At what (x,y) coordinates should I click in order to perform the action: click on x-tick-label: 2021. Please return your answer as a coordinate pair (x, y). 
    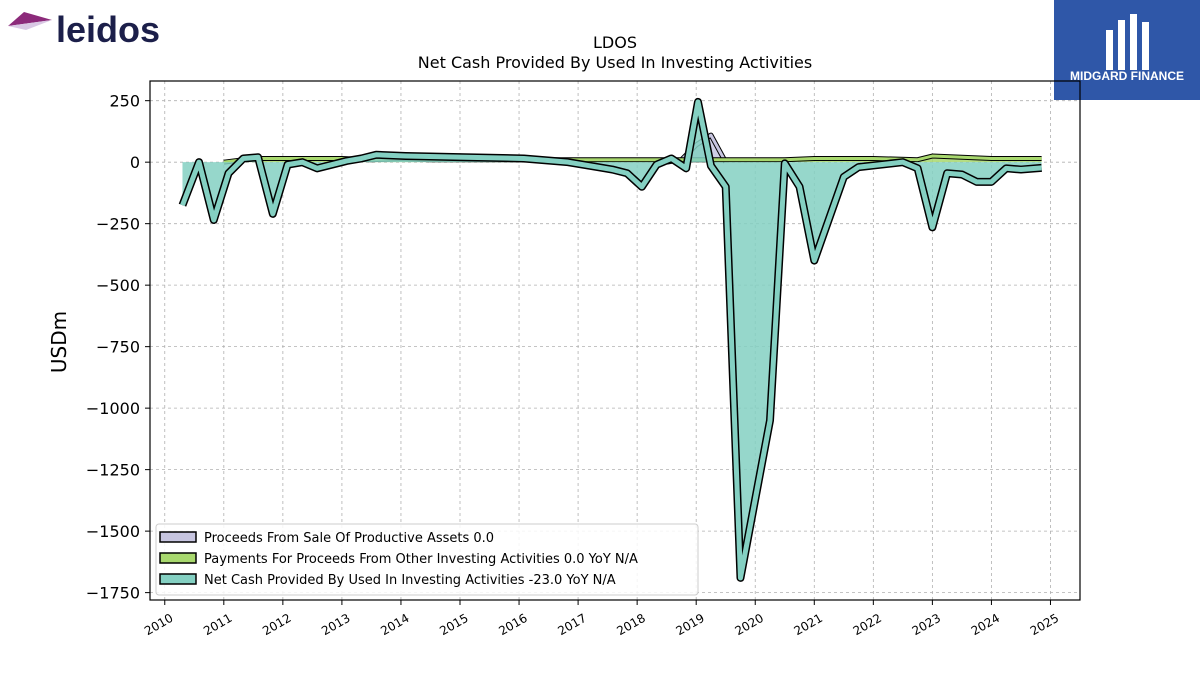
    Looking at the image, I should click on (808, 624).